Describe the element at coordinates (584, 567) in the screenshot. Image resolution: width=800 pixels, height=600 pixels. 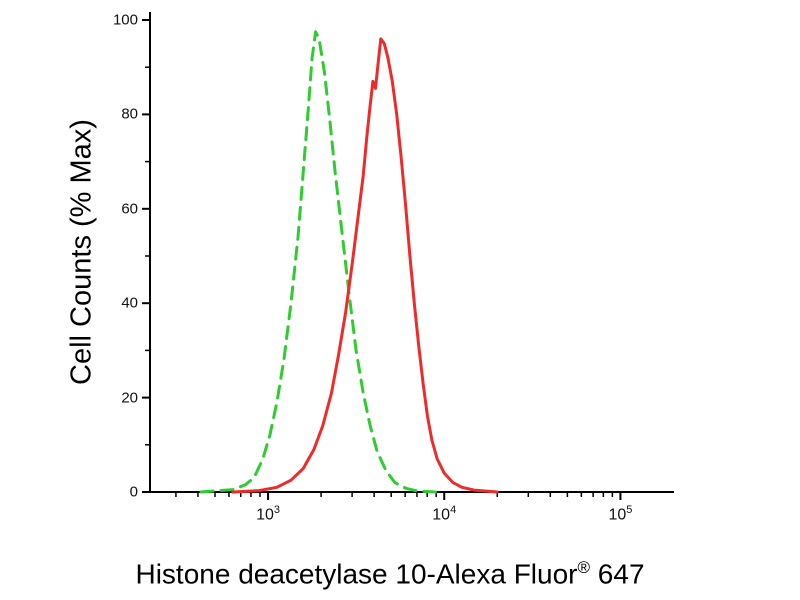
I see `registered-trademark-symbol: ®` at that location.